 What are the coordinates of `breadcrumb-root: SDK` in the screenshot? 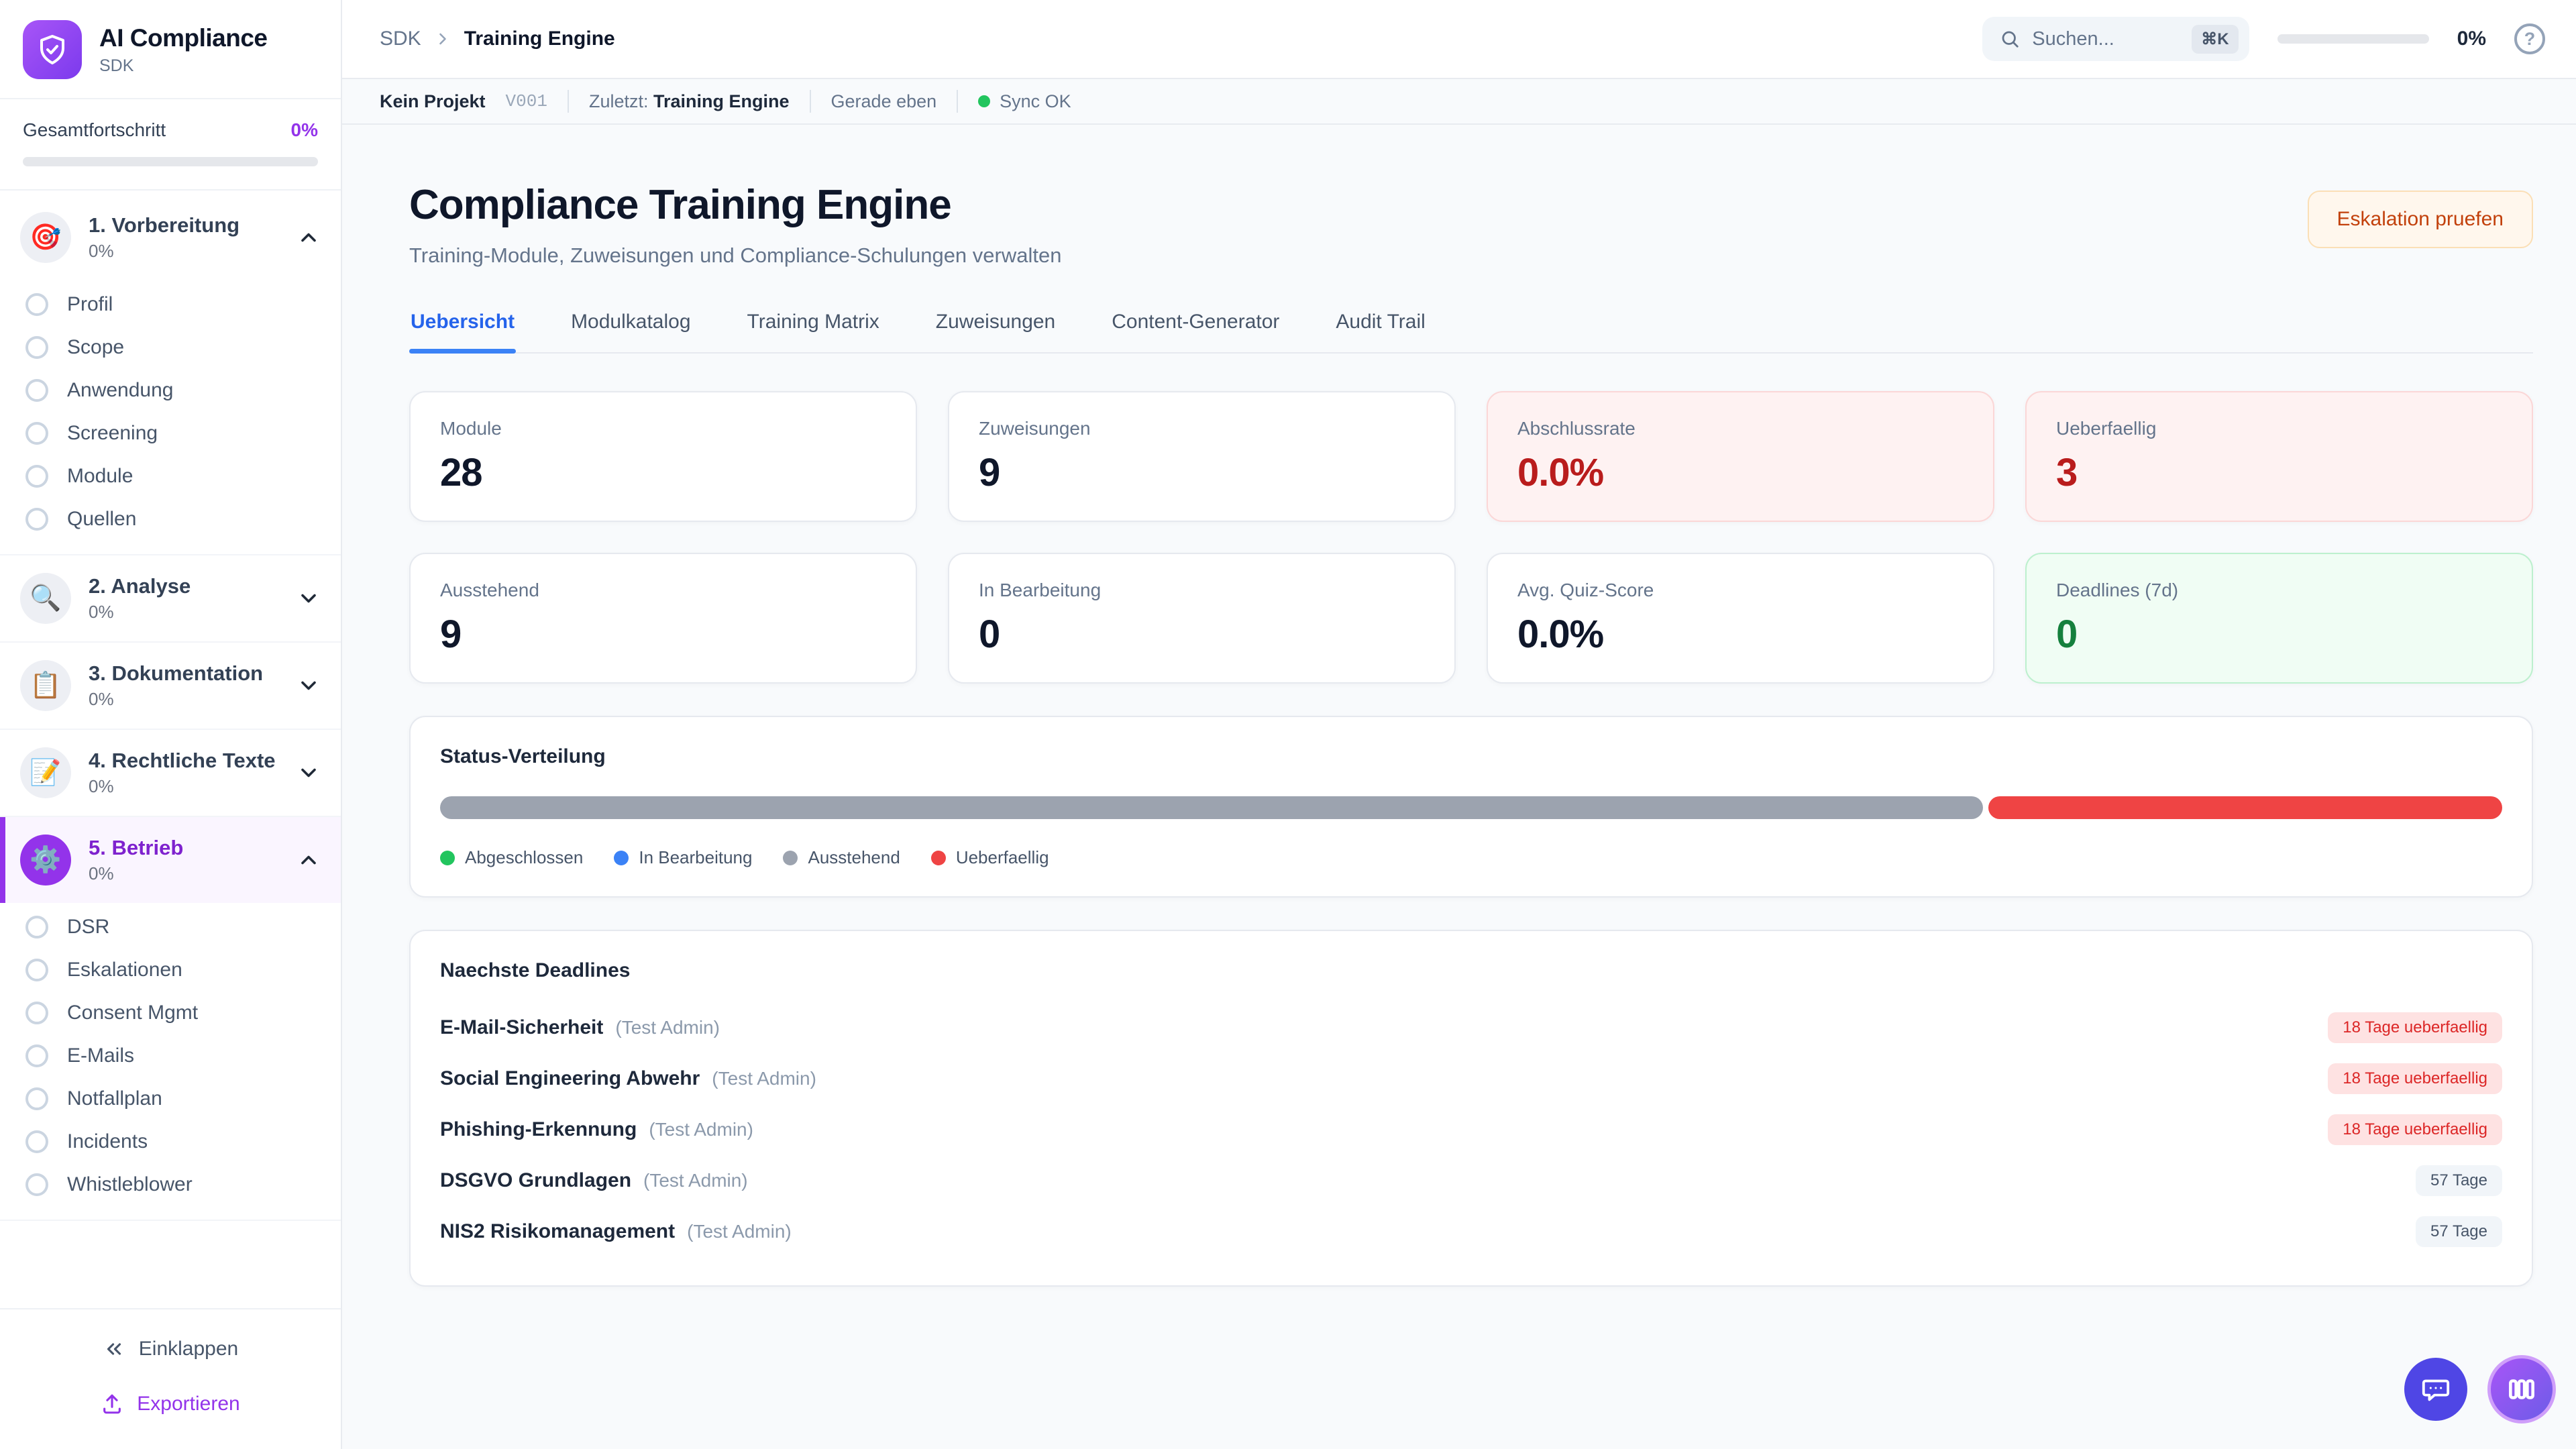 It's located at (400, 39).